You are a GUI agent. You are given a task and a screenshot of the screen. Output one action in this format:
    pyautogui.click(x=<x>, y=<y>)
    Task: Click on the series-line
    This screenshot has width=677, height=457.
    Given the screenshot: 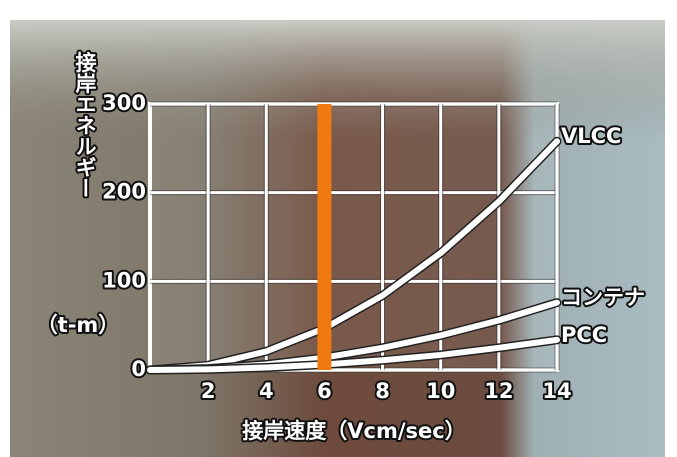 What is the action you would take?
    pyautogui.click(x=353, y=354)
    